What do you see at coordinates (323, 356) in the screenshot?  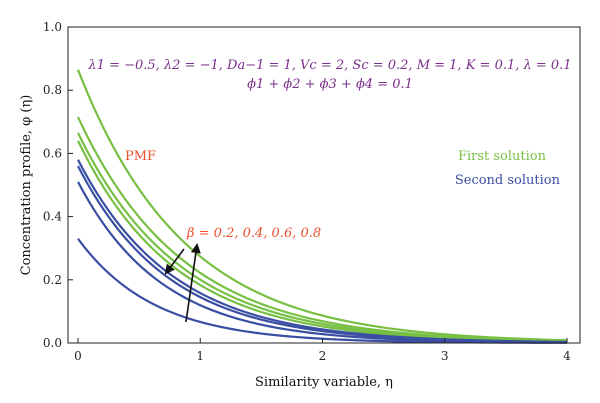 I see `x-tick-label: 2` at bounding box center [323, 356].